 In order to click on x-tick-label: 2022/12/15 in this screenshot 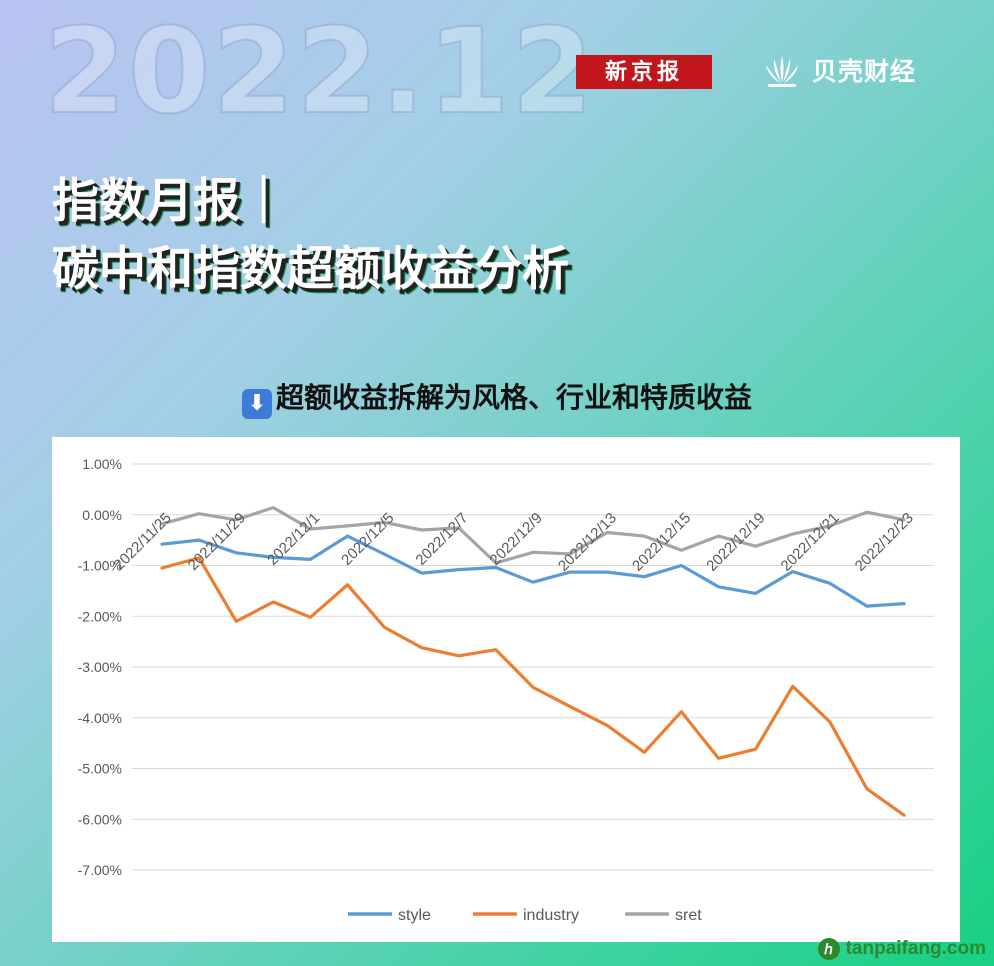, I will do `click(661, 542)`.